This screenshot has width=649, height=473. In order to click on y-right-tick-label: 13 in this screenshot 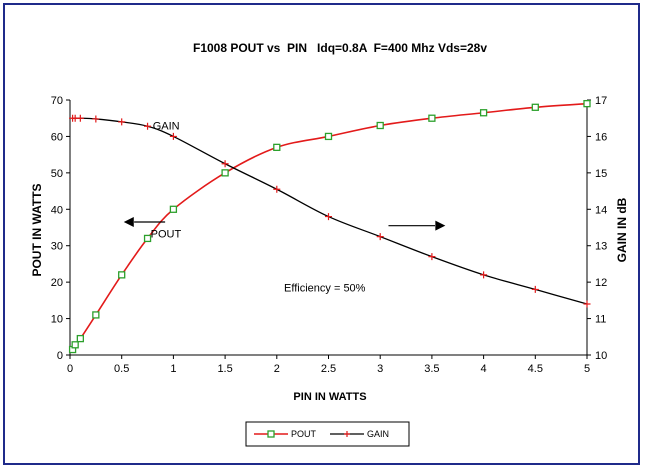, I will do `click(601, 247)`.